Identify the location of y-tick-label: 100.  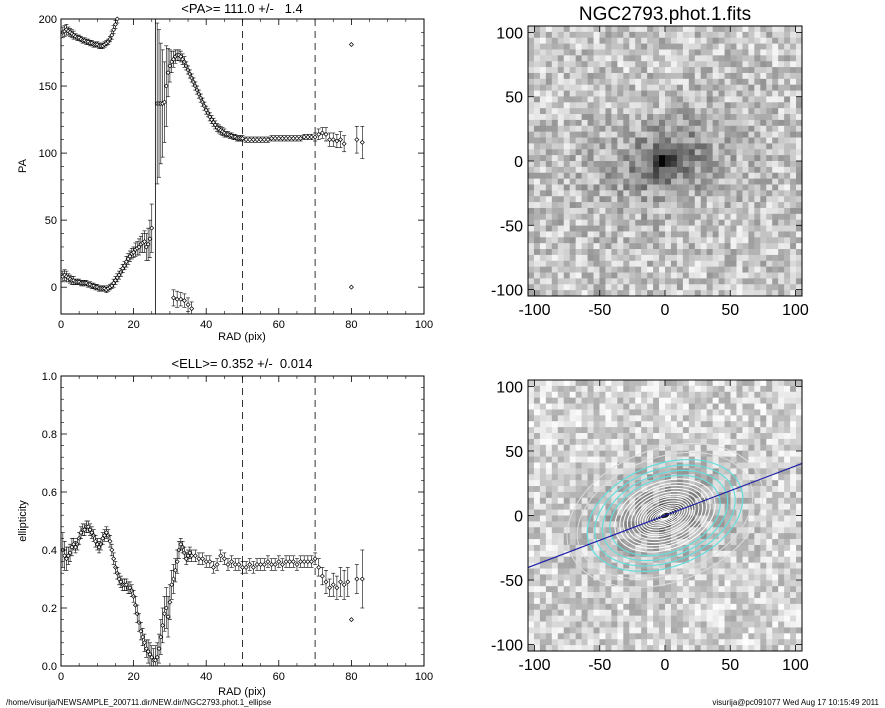
(509, 33).